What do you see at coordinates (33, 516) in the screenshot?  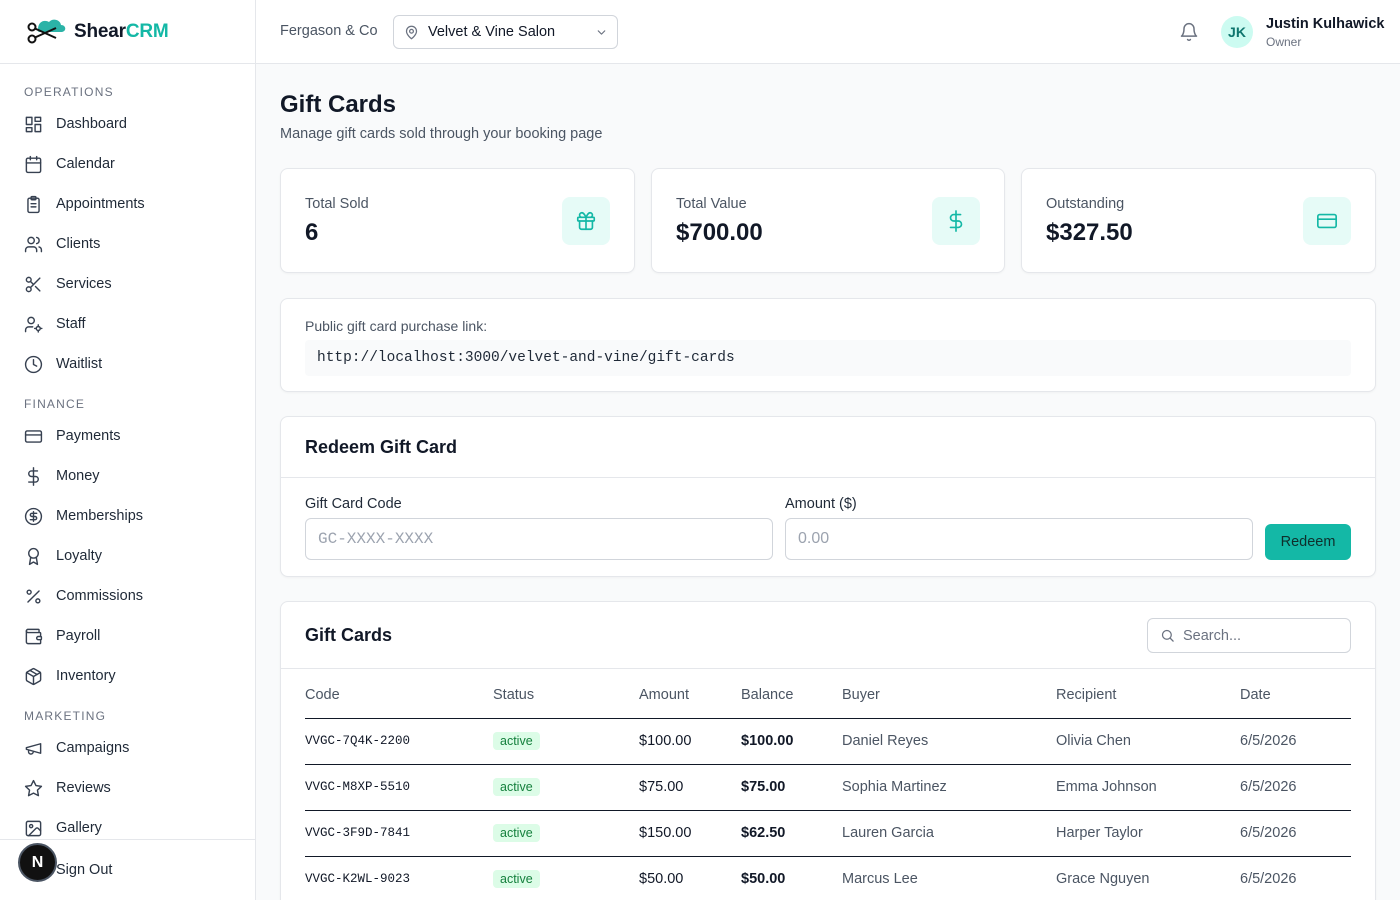 I see `dollar-circle-icon` at bounding box center [33, 516].